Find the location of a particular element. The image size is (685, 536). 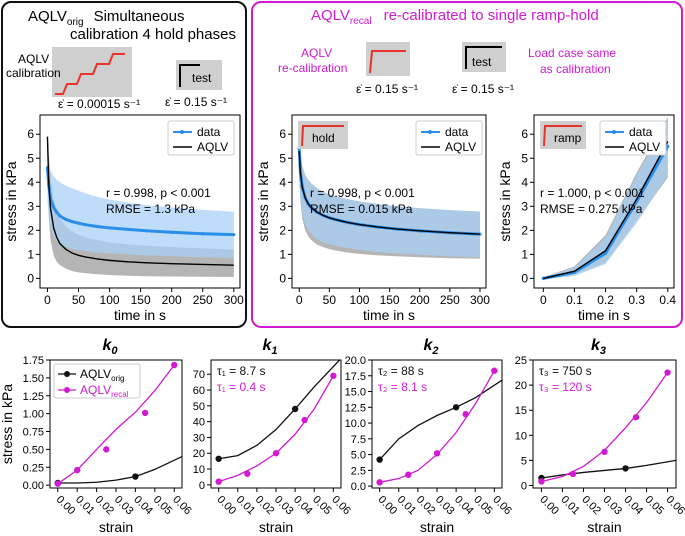

x-tick-label: 150 is located at coordinates (141, 300).